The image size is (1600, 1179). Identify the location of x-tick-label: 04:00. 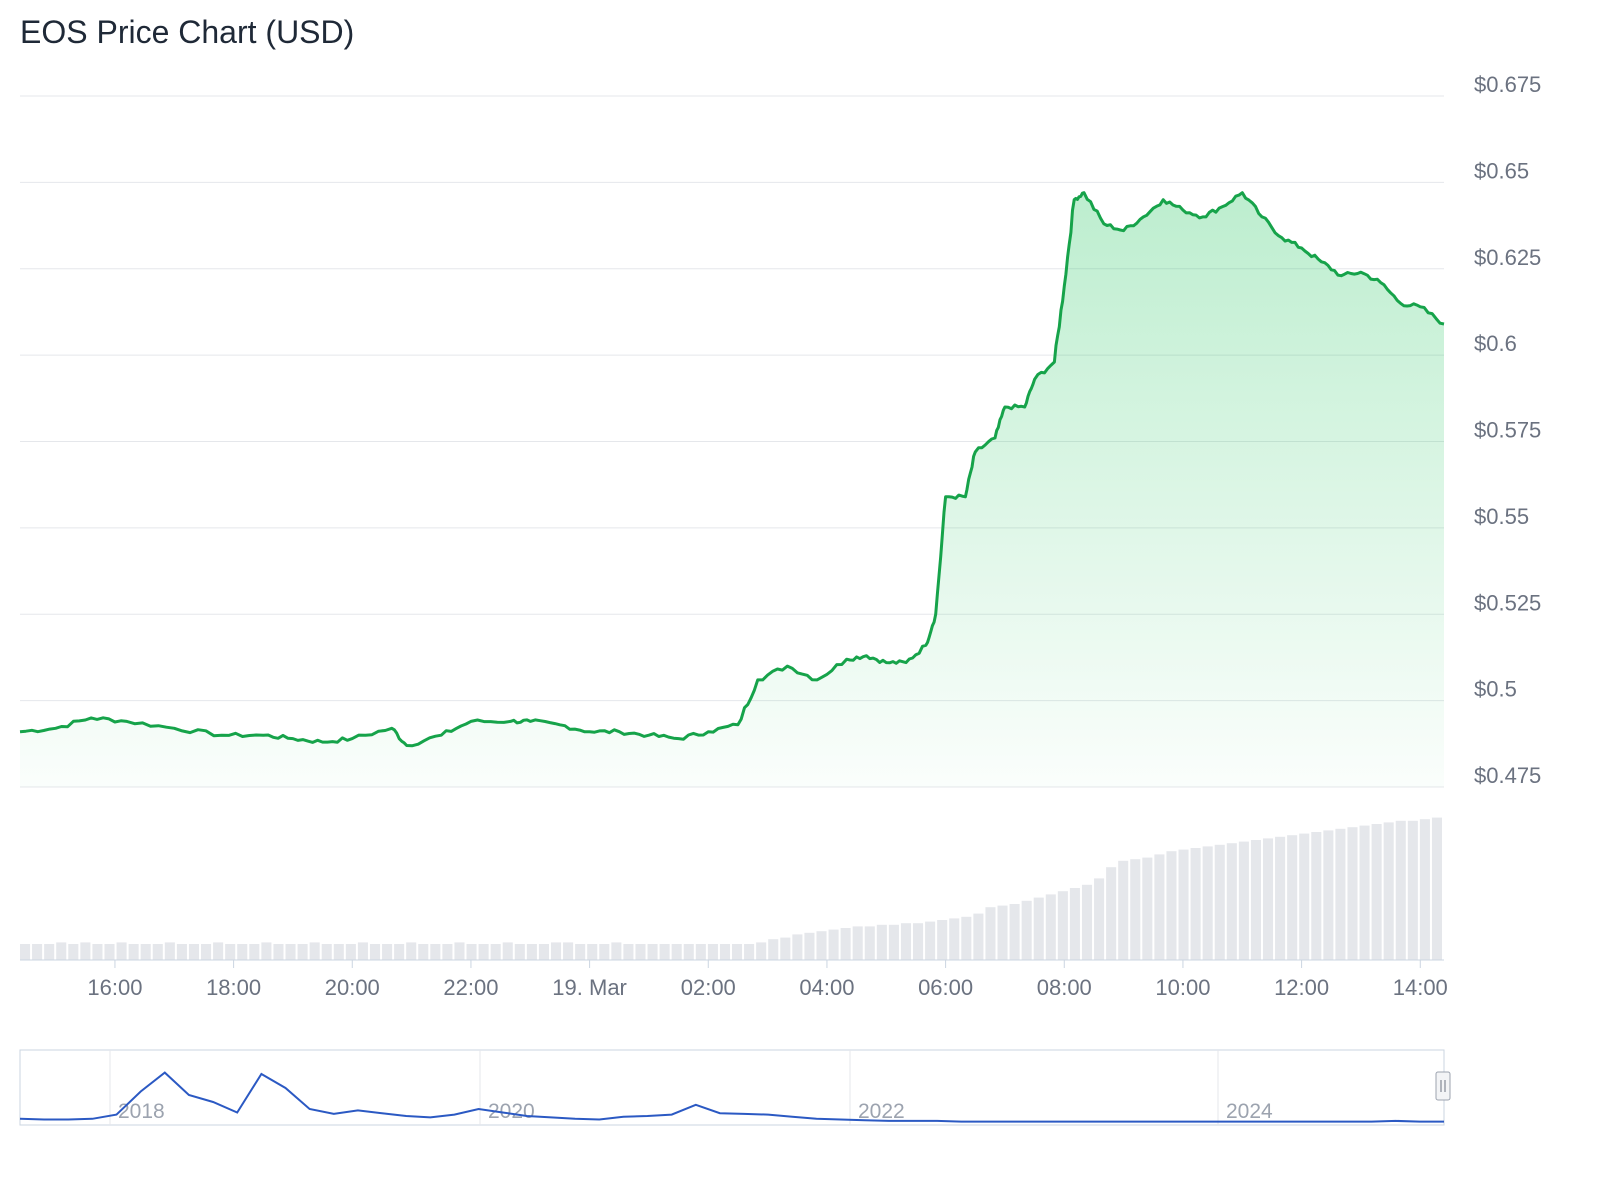
(826, 987).